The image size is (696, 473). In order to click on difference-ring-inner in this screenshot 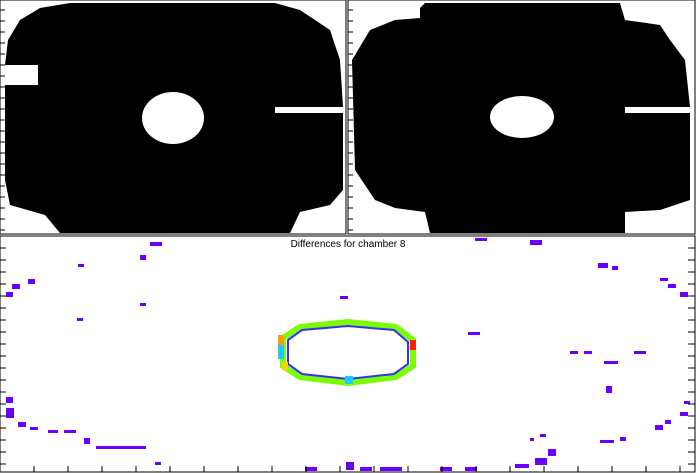, I will do `click(348, 352)`.